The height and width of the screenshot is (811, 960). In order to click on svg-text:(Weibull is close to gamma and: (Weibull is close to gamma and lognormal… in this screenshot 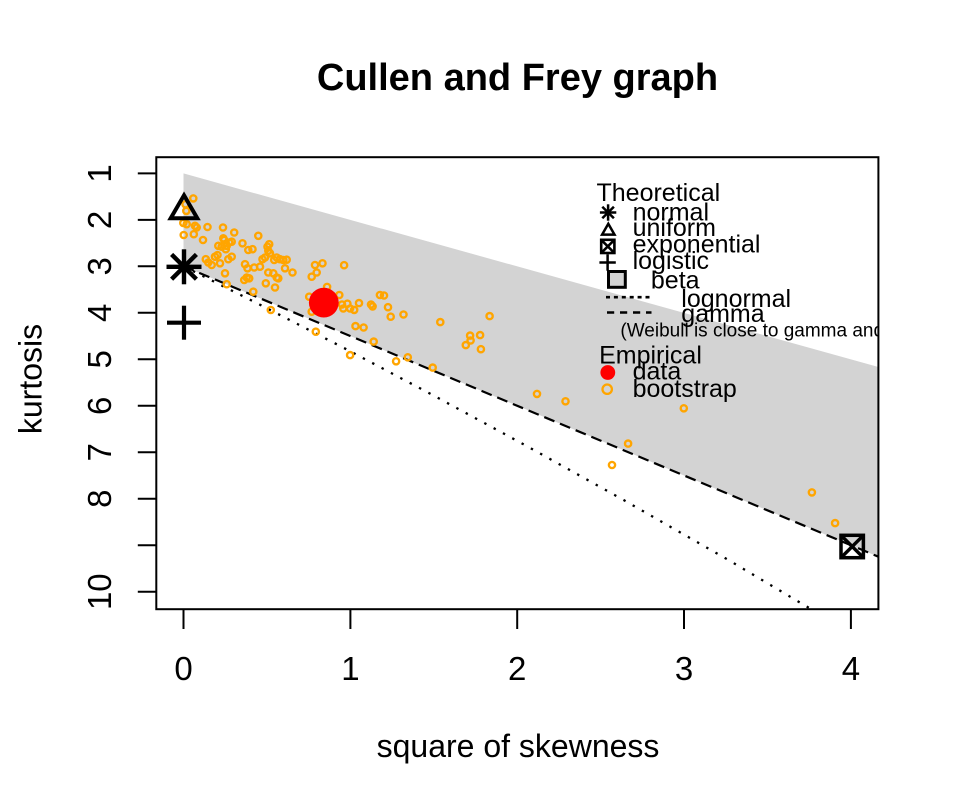, I will do `click(790, 331)`.